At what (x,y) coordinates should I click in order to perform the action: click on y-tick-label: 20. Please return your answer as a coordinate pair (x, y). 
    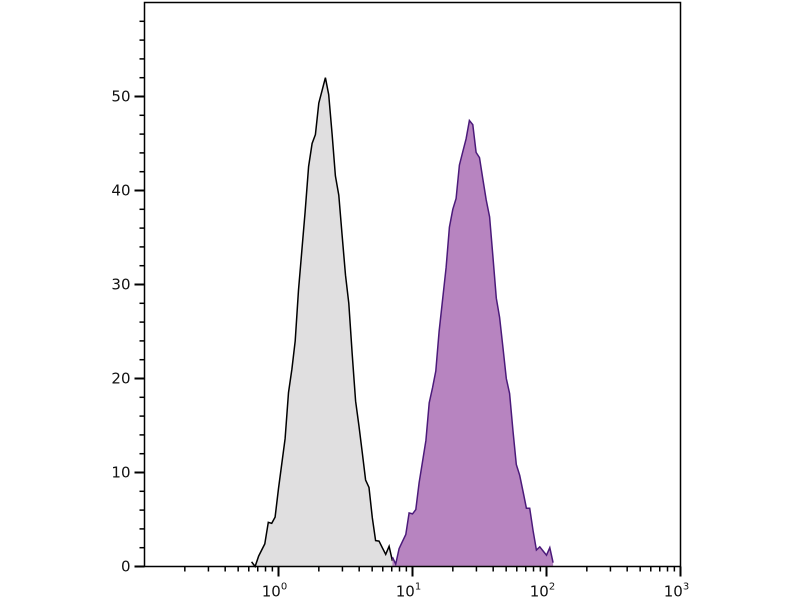
    Looking at the image, I should click on (120, 379).